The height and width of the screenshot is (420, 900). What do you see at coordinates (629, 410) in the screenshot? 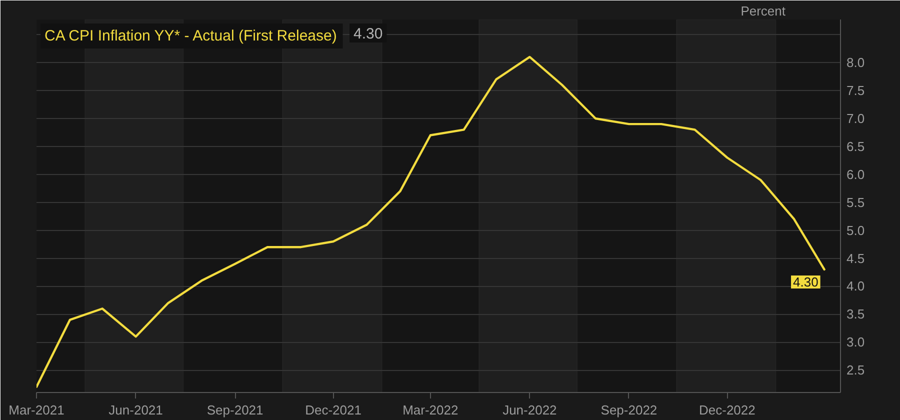
I see `x-tick-label: Sep-2022` at bounding box center [629, 410].